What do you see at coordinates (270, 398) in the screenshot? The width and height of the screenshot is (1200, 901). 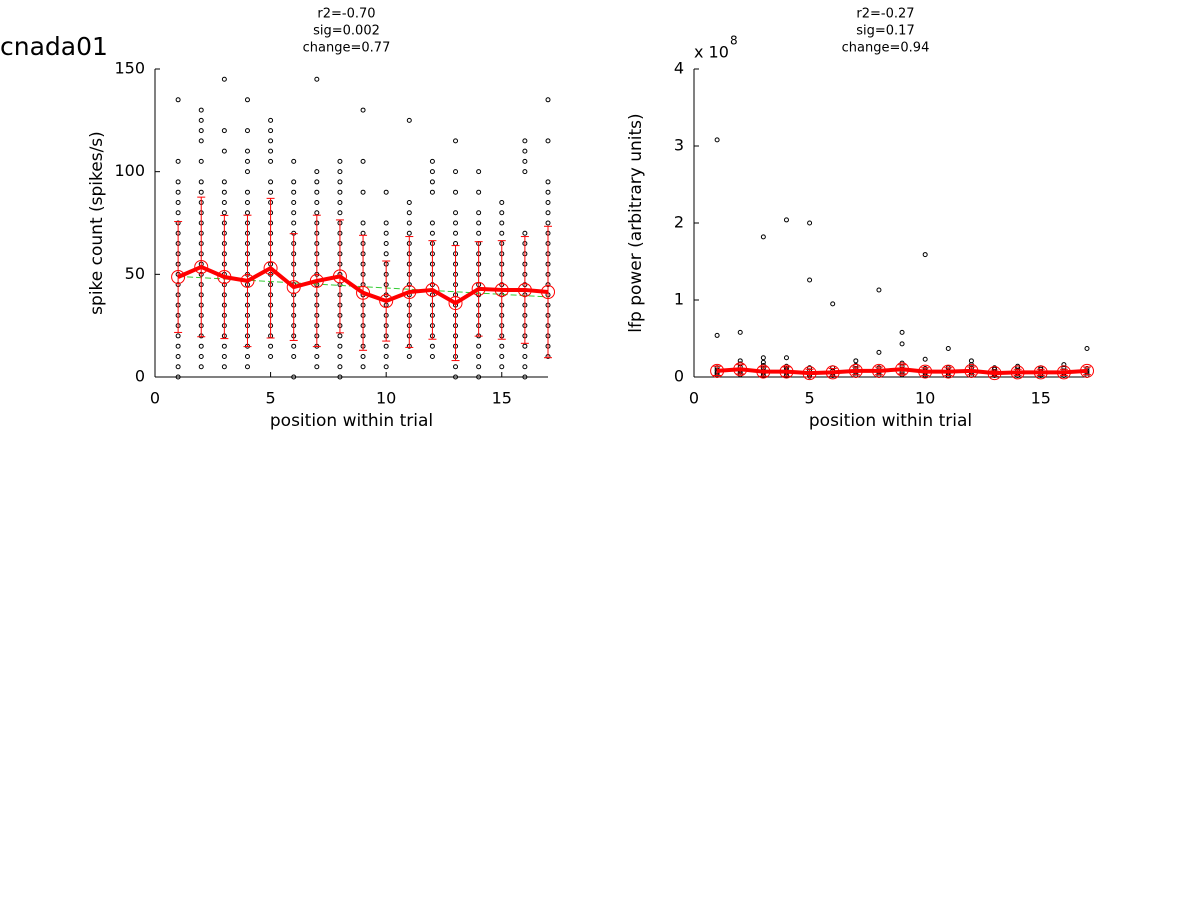 I see `x-tick-label: 5` at bounding box center [270, 398].